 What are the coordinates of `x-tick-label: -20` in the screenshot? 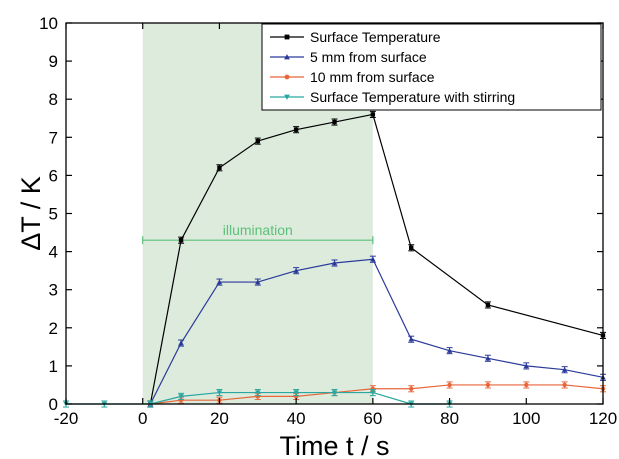 It's located at (66, 418).